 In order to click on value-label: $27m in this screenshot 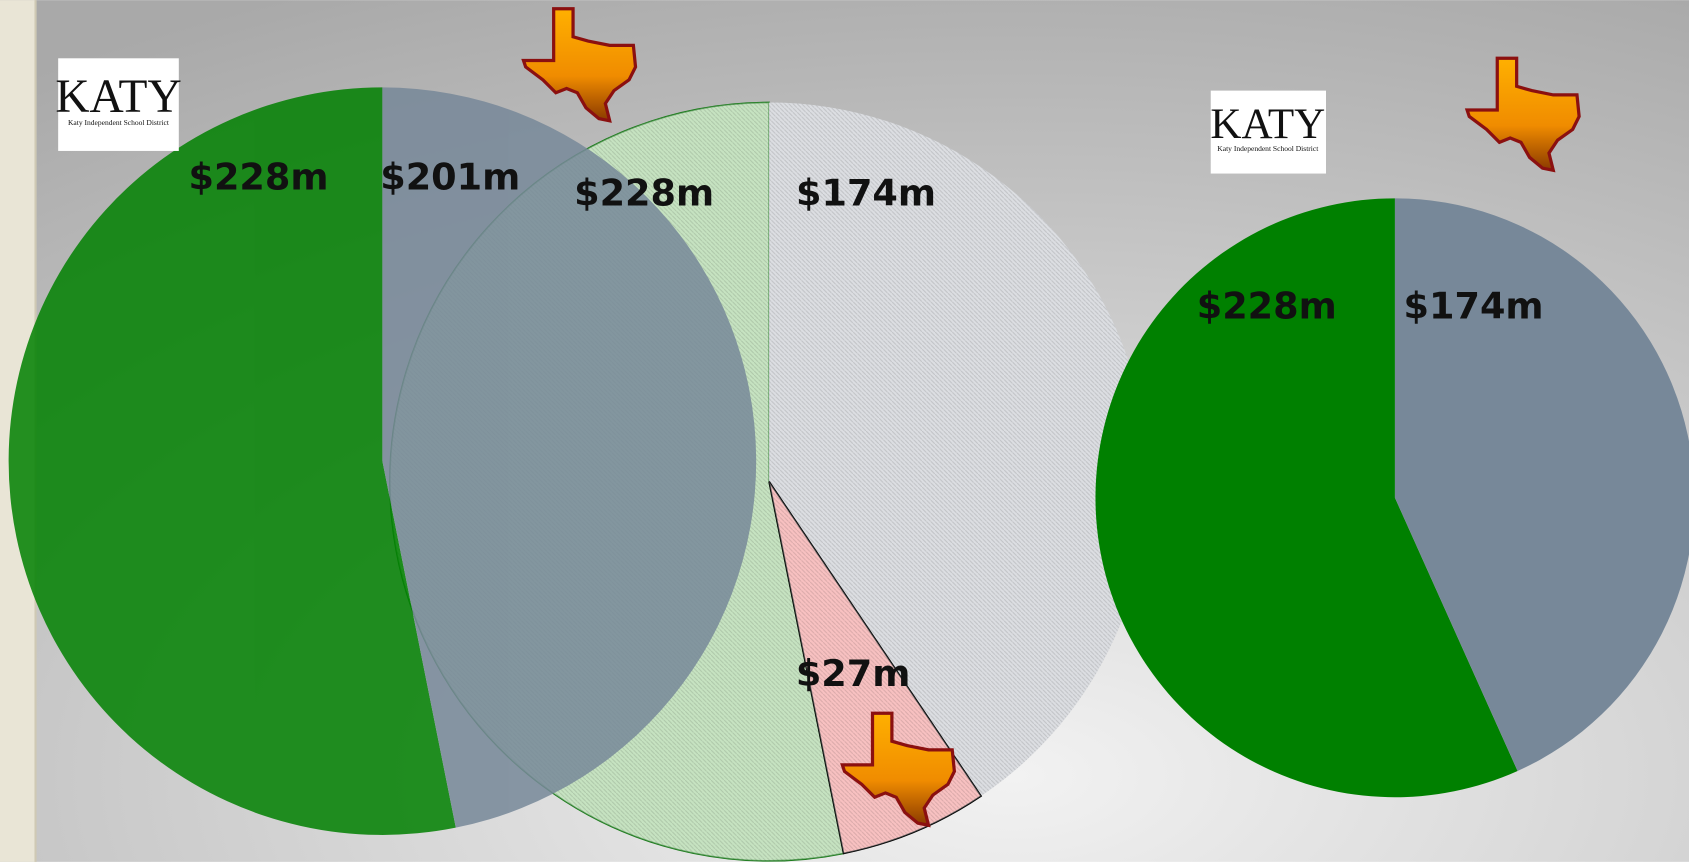, I will do `click(853, 673)`.